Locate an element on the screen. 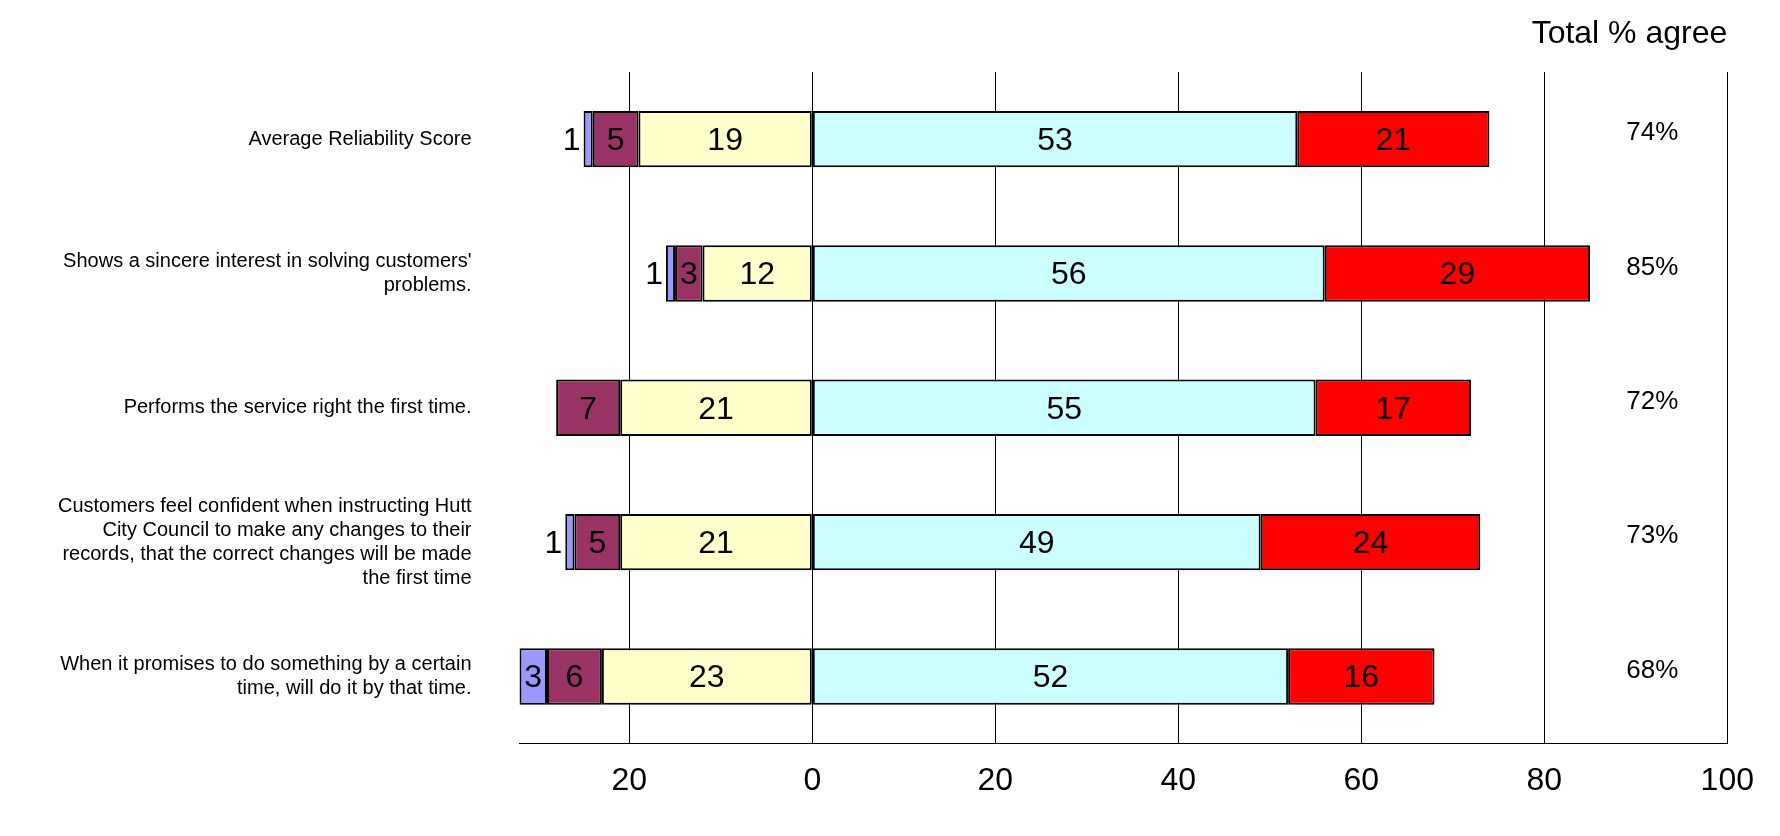 This screenshot has height=836, width=1780. data-label: 53 is located at coordinates (1055, 138).